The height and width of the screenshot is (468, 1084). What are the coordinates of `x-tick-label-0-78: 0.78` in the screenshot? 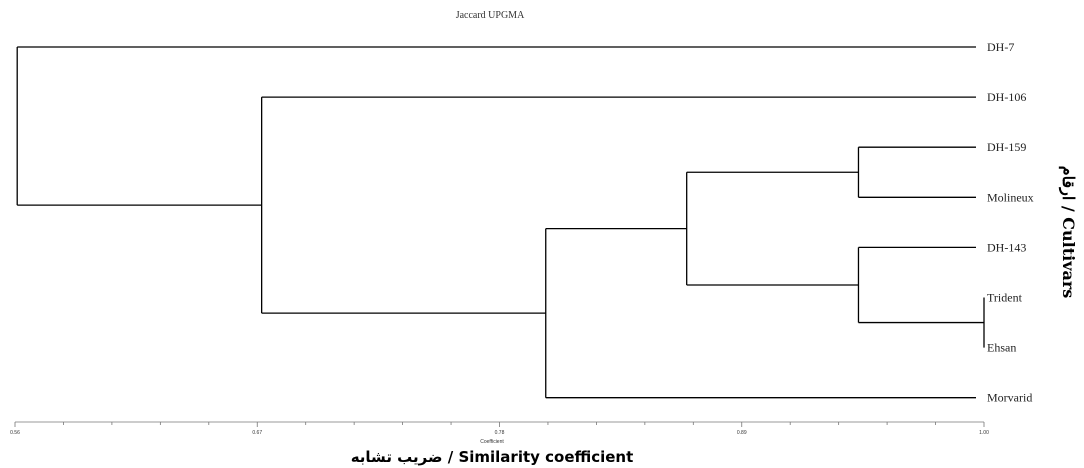 It's located at (500, 433).